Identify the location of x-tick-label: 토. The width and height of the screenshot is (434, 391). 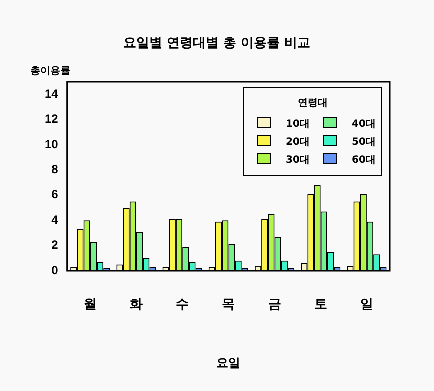
(321, 304).